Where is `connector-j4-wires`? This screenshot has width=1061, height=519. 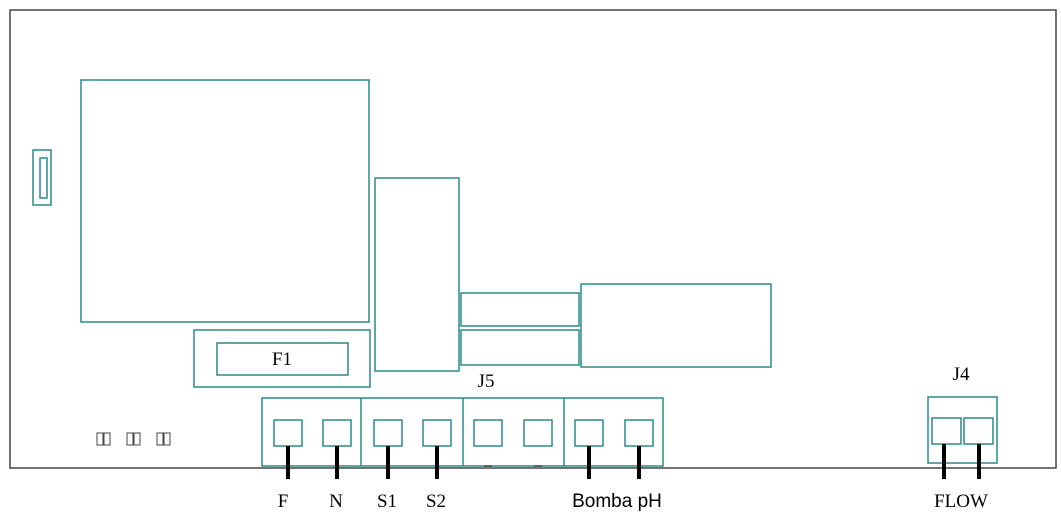
connector-j4-wires is located at coordinates (961, 461).